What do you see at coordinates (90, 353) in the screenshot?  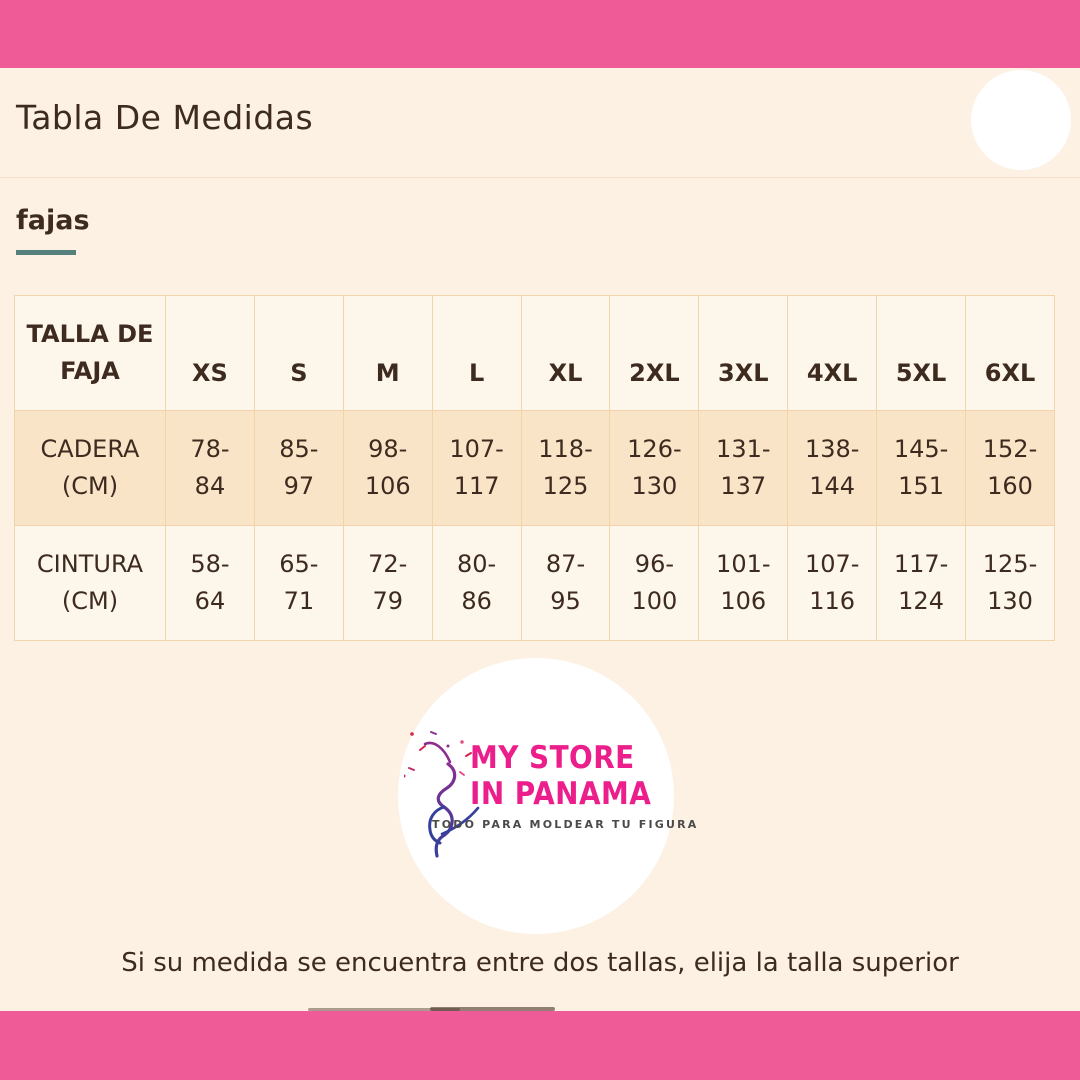 I see `corner-header-cell: TALLA DE FAJA` at bounding box center [90, 353].